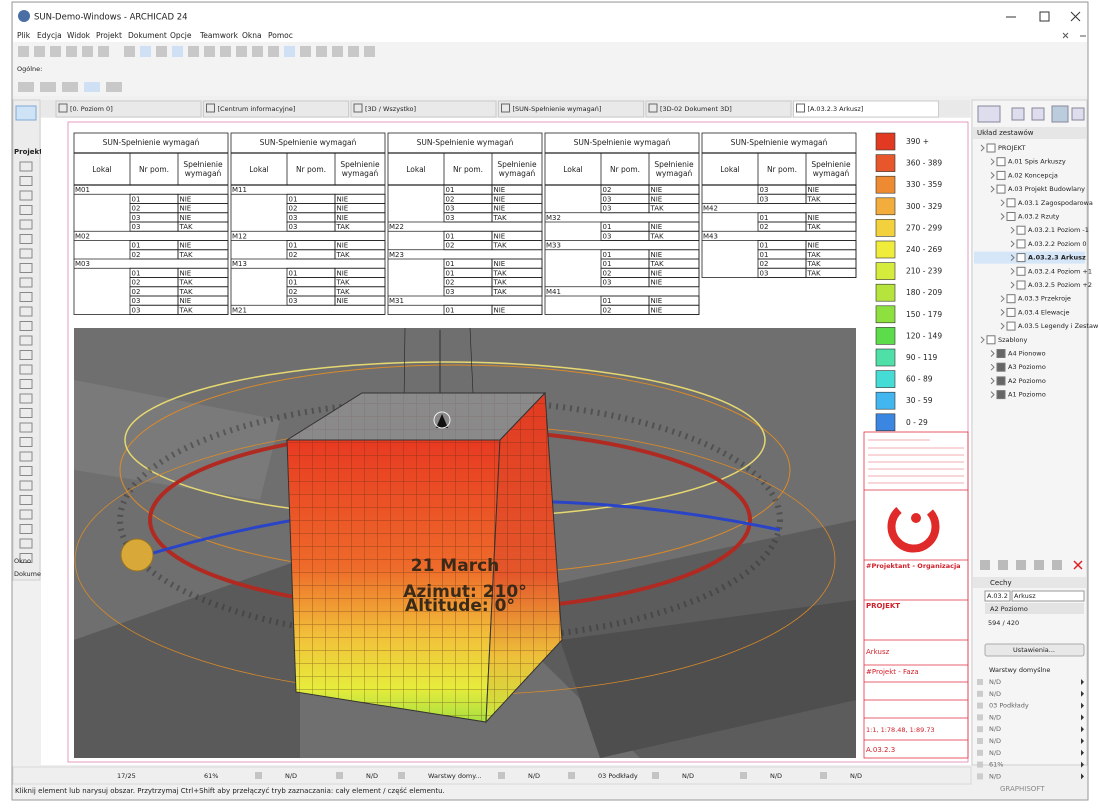  I want to click on tab-label: [SUN-Spełnienie wymagań], so click(557, 109).